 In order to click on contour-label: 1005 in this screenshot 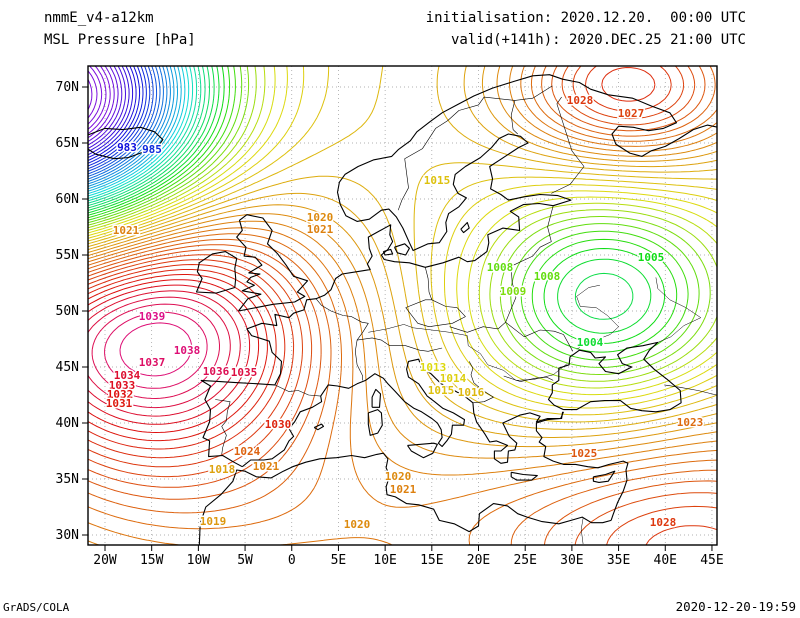, I will do `click(651, 257)`.